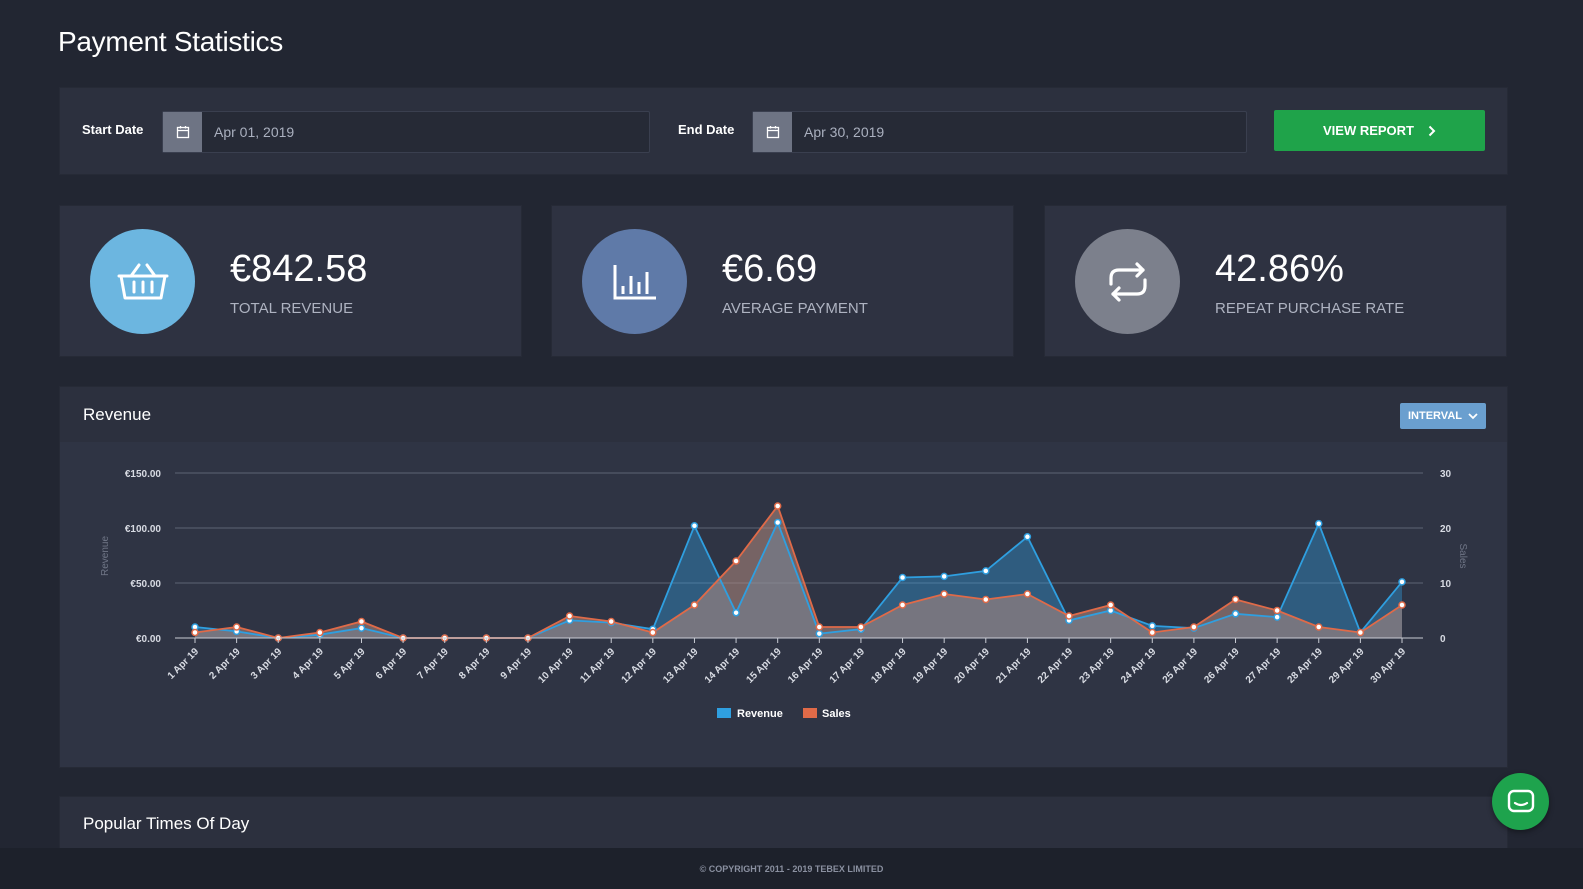 Image resolution: width=1583 pixels, height=889 pixels. What do you see at coordinates (299, 269) in the screenshot?
I see `stat-value: €842.58` at bounding box center [299, 269].